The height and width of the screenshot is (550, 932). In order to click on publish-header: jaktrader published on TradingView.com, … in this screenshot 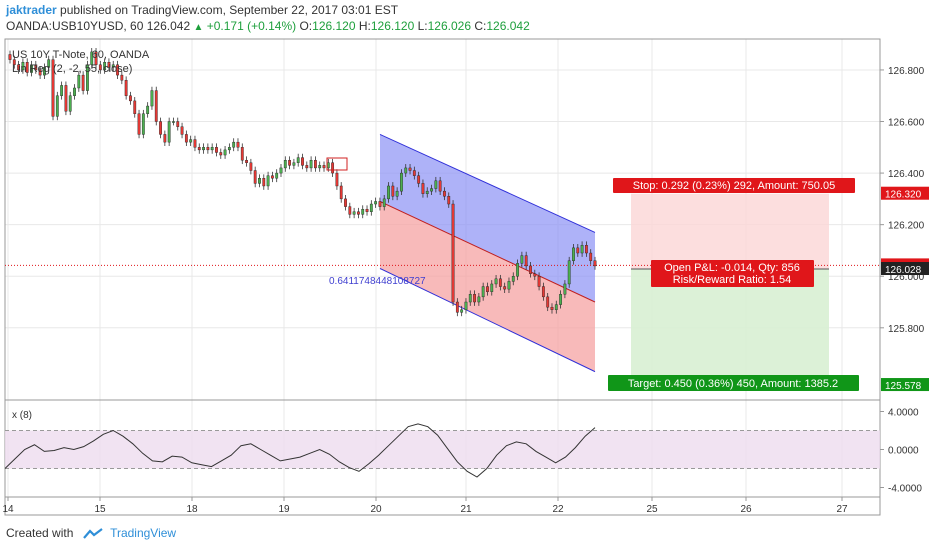, I will do `click(202, 10)`.